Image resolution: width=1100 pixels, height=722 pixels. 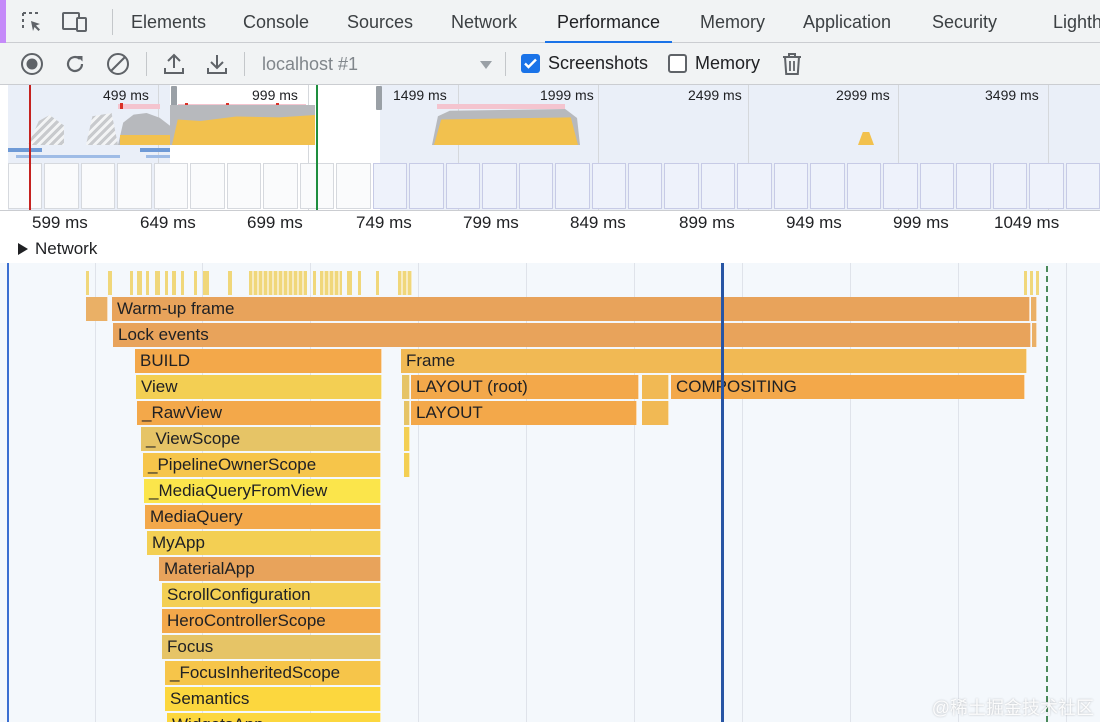 What do you see at coordinates (262, 465) in the screenshot?
I see `flame-event-stack: _PipelineOwnerScope` at bounding box center [262, 465].